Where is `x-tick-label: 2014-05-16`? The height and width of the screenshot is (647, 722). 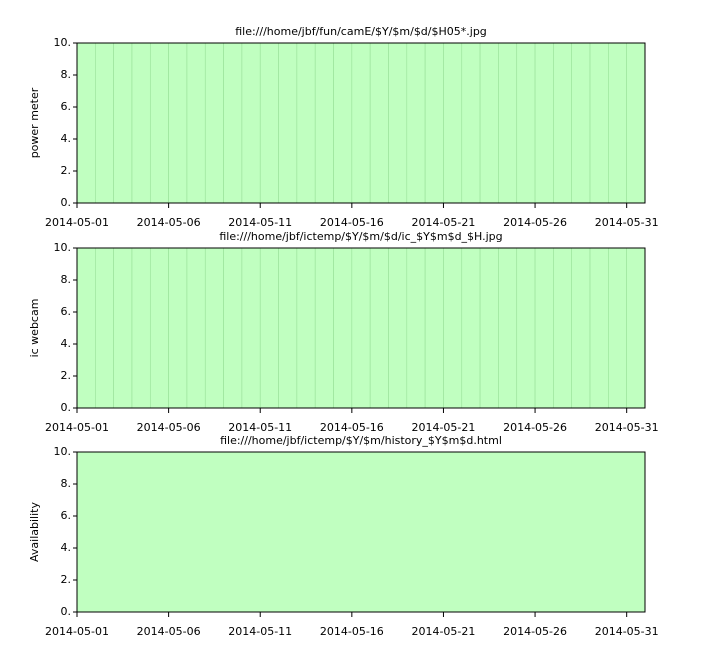 x-tick-label: 2014-05-16 is located at coordinates (352, 427).